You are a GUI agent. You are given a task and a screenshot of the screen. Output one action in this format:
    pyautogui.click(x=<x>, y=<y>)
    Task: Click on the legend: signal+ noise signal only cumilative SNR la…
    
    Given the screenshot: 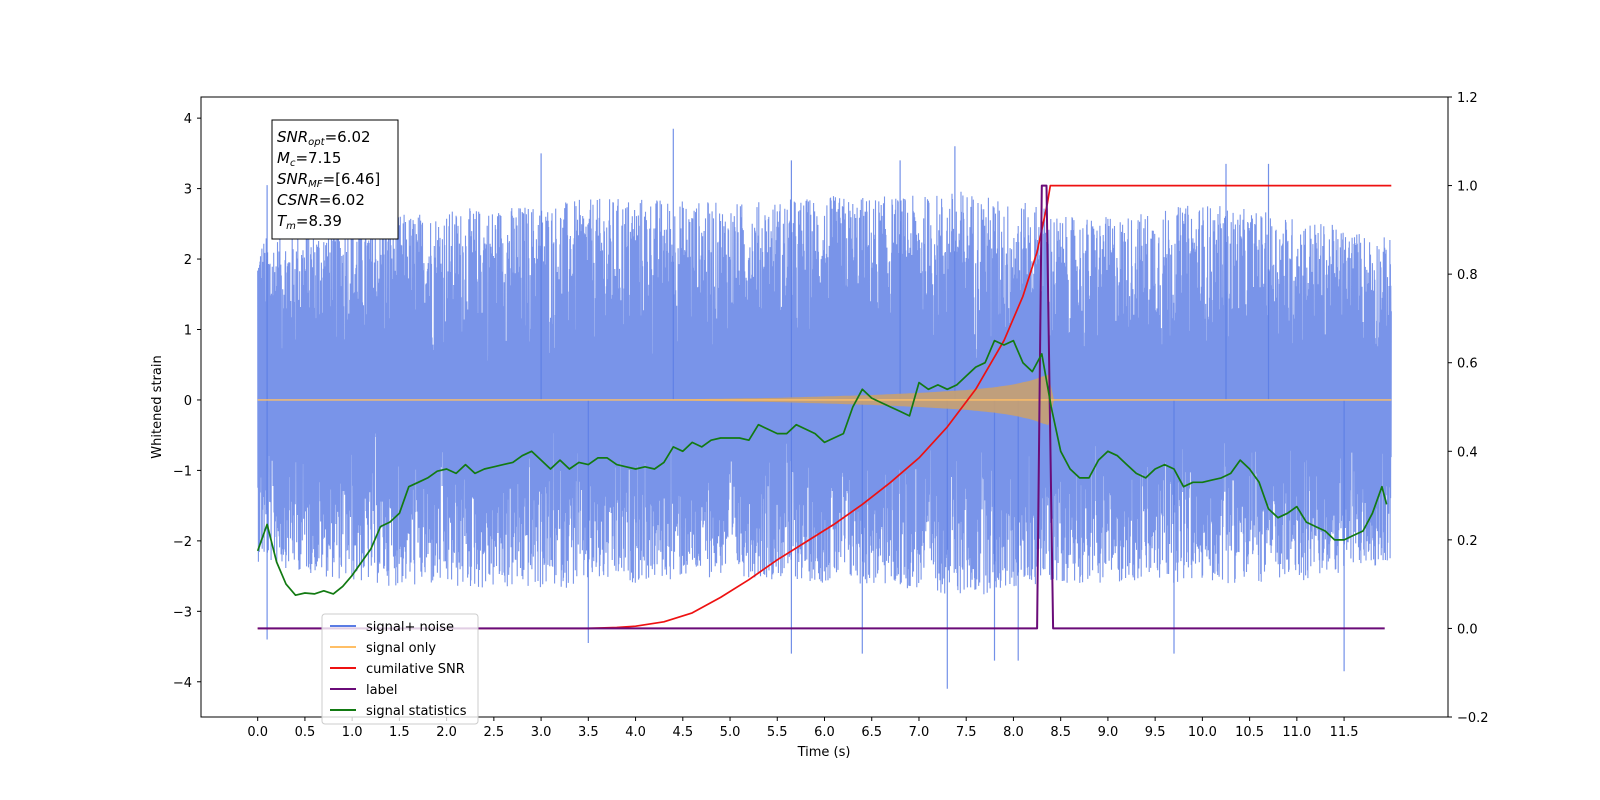 What is the action you would take?
    pyautogui.click(x=400, y=669)
    